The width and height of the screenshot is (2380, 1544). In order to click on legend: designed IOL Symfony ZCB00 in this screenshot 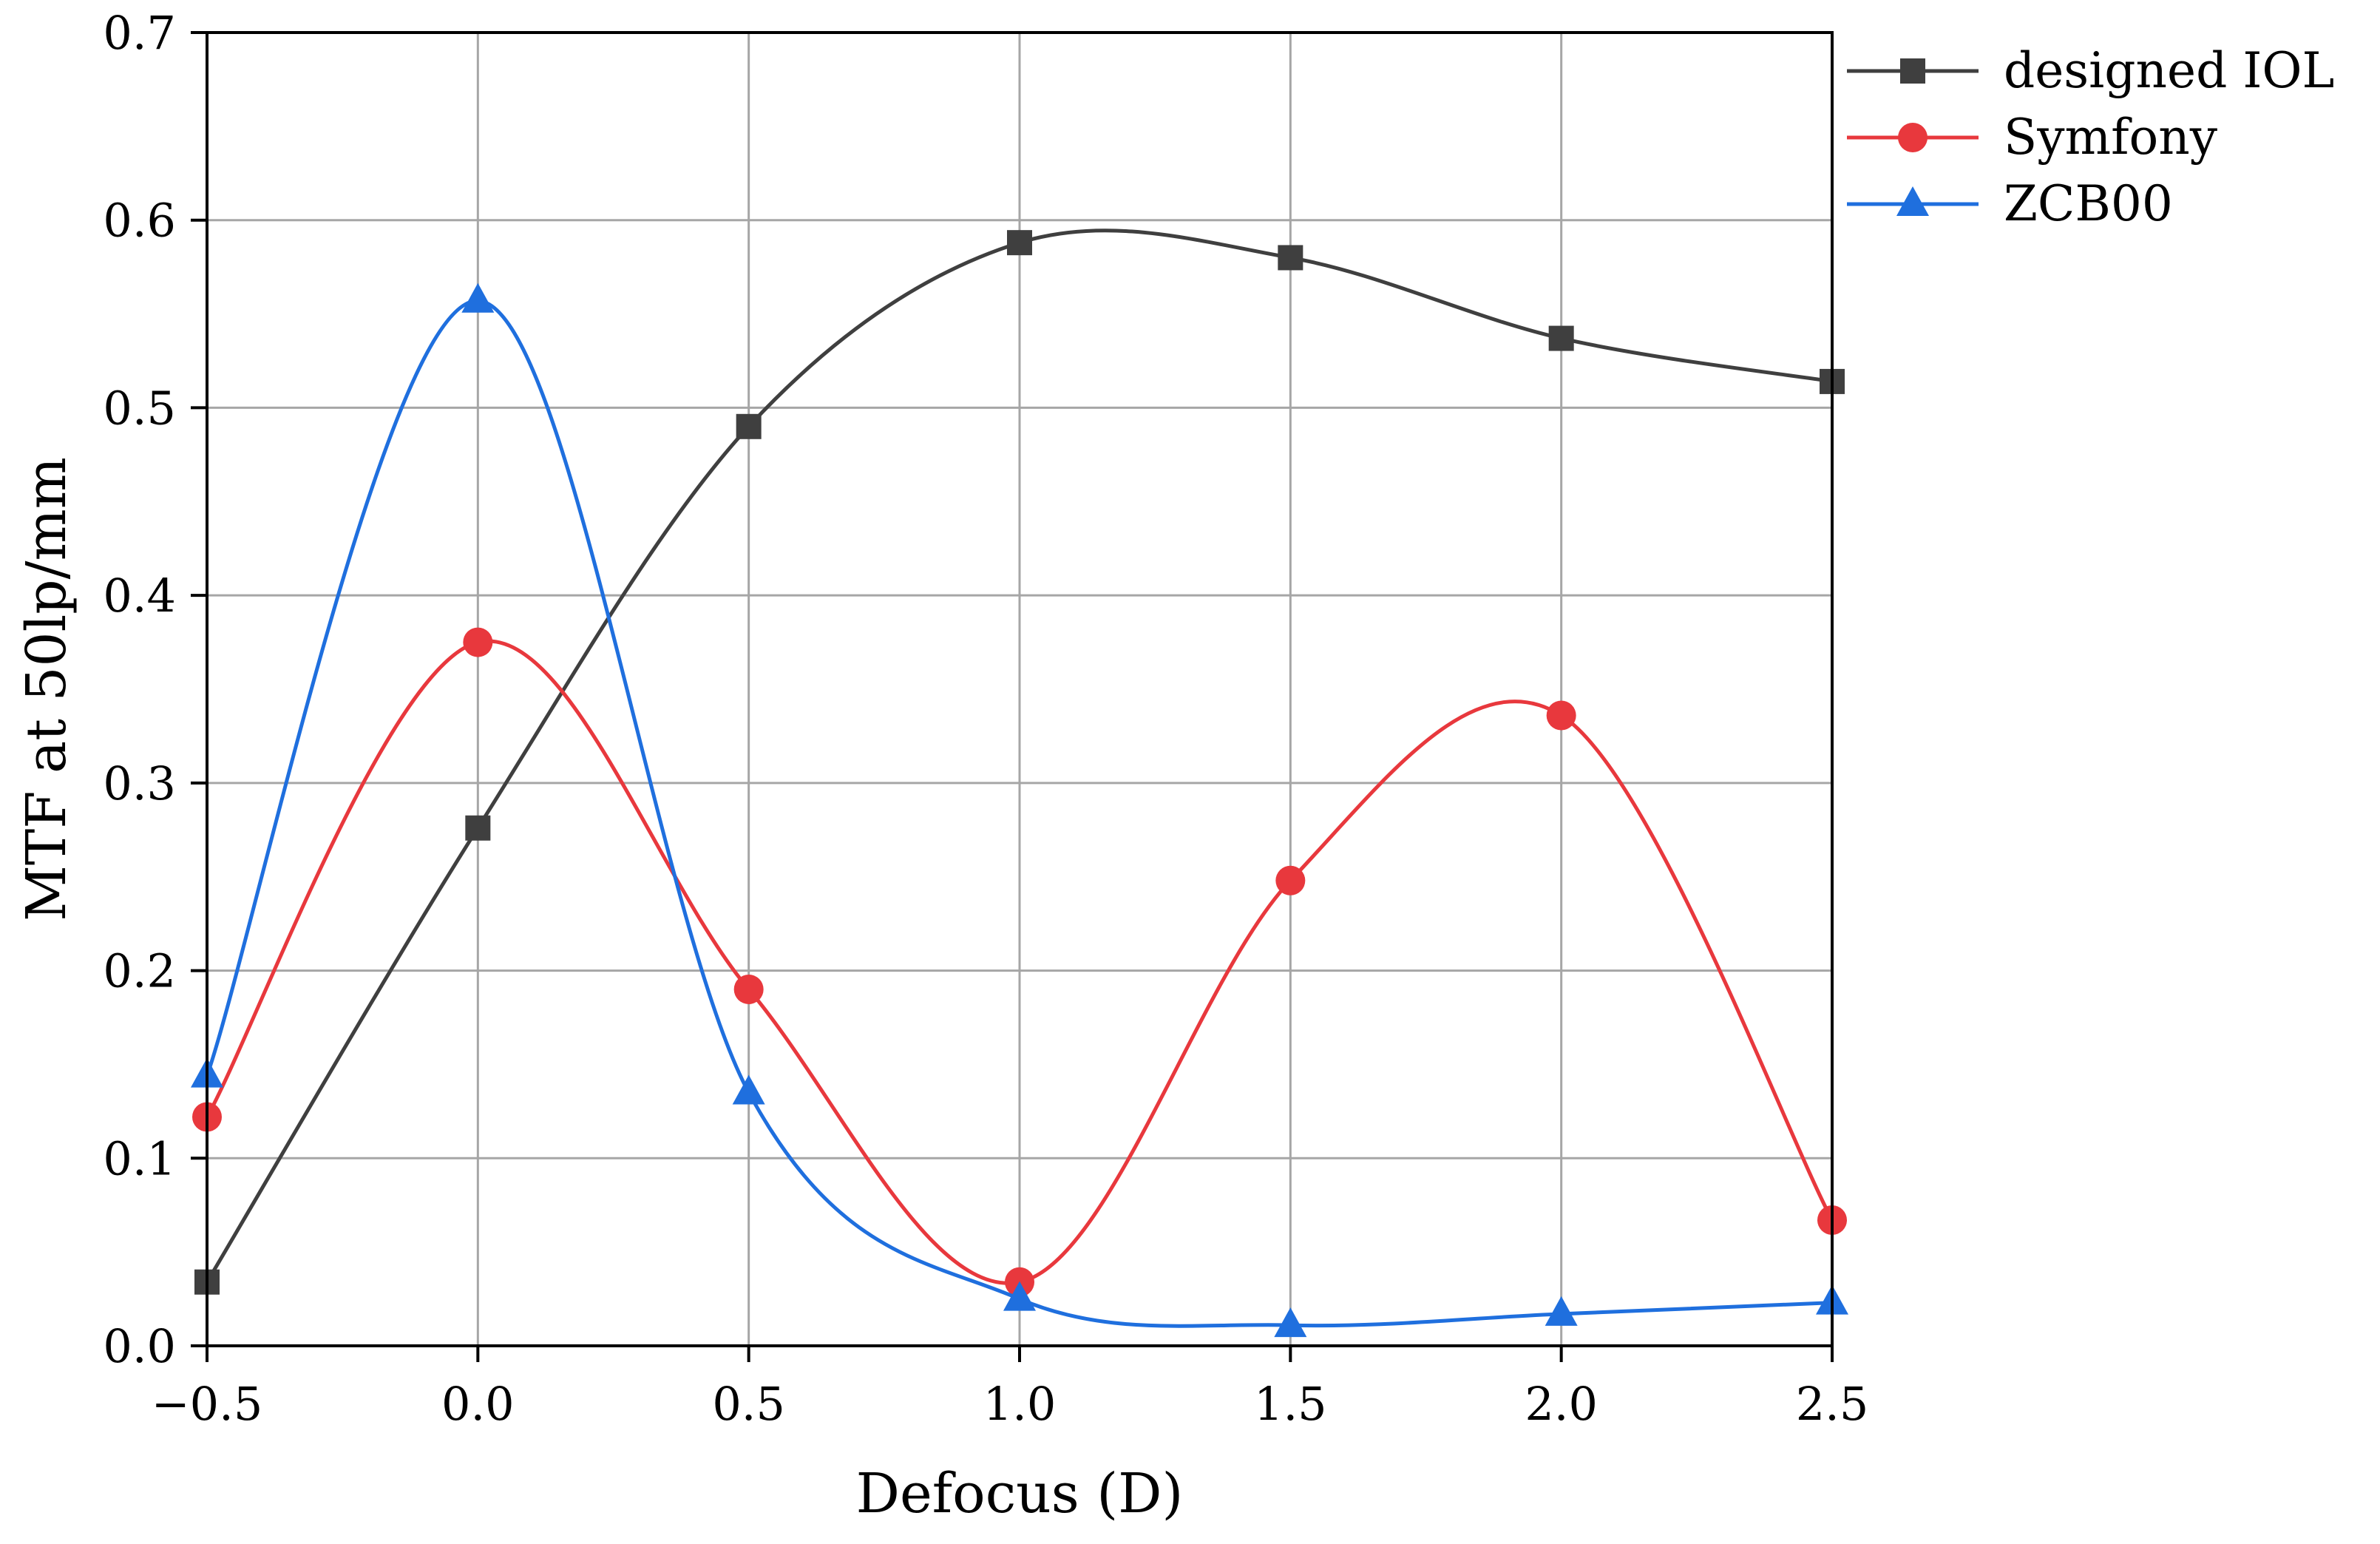, I will do `click(2090, 137)`.